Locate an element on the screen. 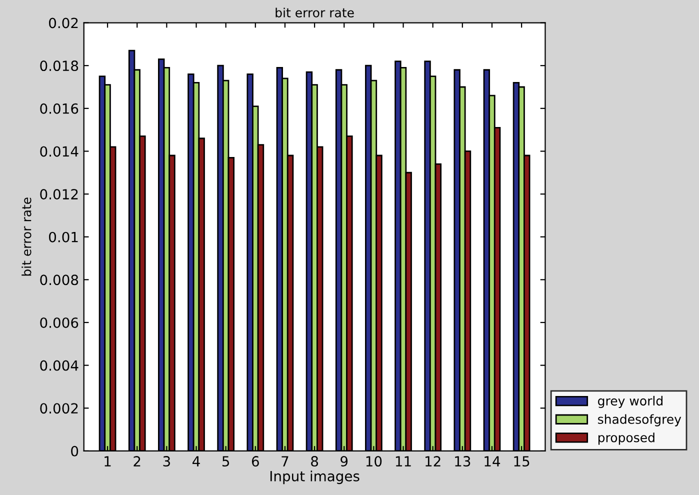 Image resolution: width=699 pixels, height=495 pixels. y-tick-label: 0.004 is located at coordinates (59, 365).